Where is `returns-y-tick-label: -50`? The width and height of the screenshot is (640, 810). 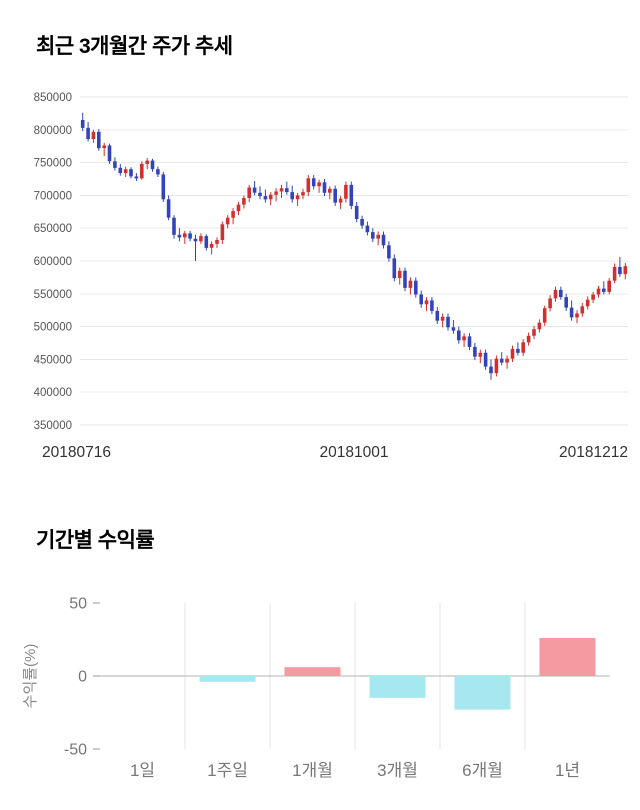 returns-y-tick-label: -50 is located at coordinates (75, 750).